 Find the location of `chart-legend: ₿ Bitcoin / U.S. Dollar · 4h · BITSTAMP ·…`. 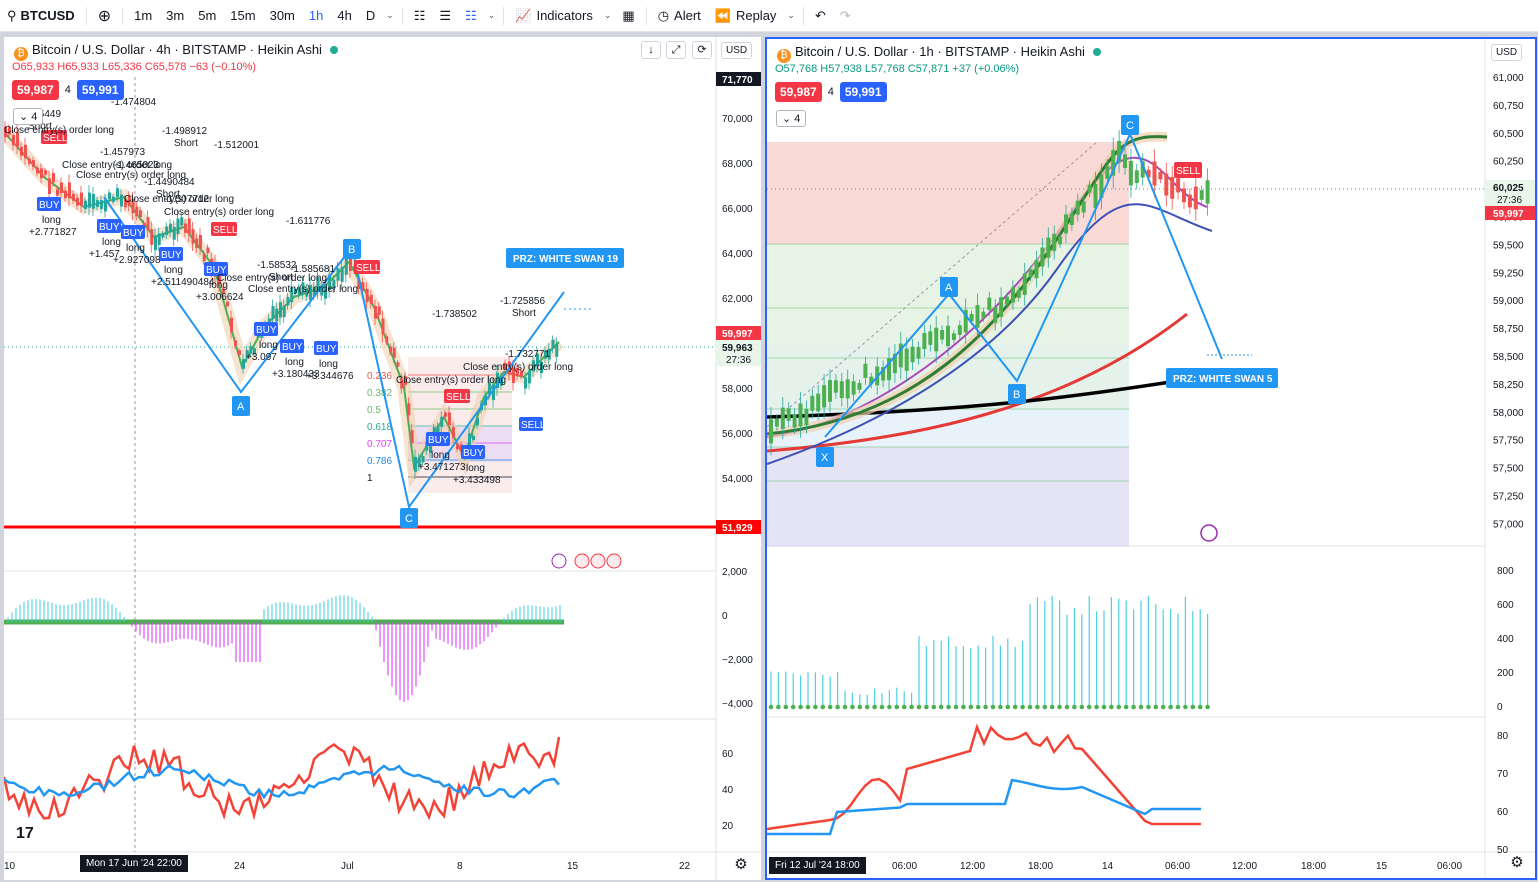

chart-legend: ₿ Bitcoin / U.S. Dollar · 4h · BITSTAMP ·… is located at coordinates (176, 51).